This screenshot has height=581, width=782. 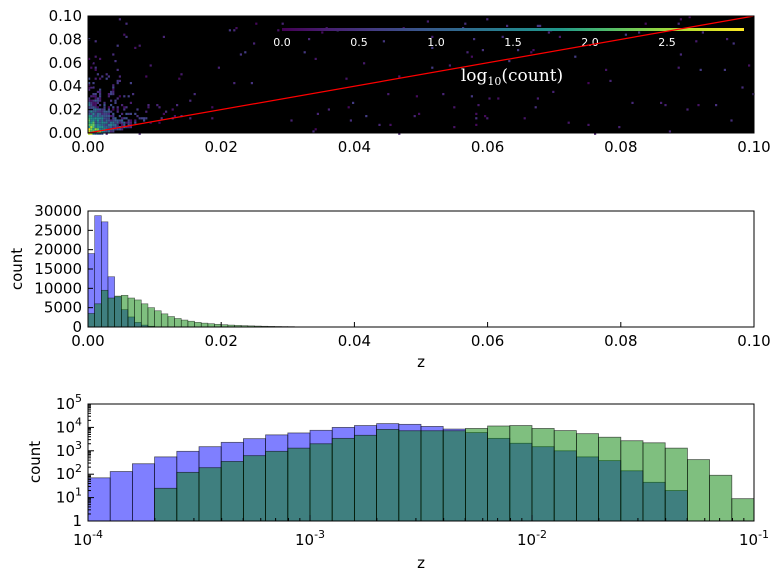 What do you see at coordinates (65, 86) in the screenshot?
I see `y-tick-label: 0.04` at bounding box center [65, 86].